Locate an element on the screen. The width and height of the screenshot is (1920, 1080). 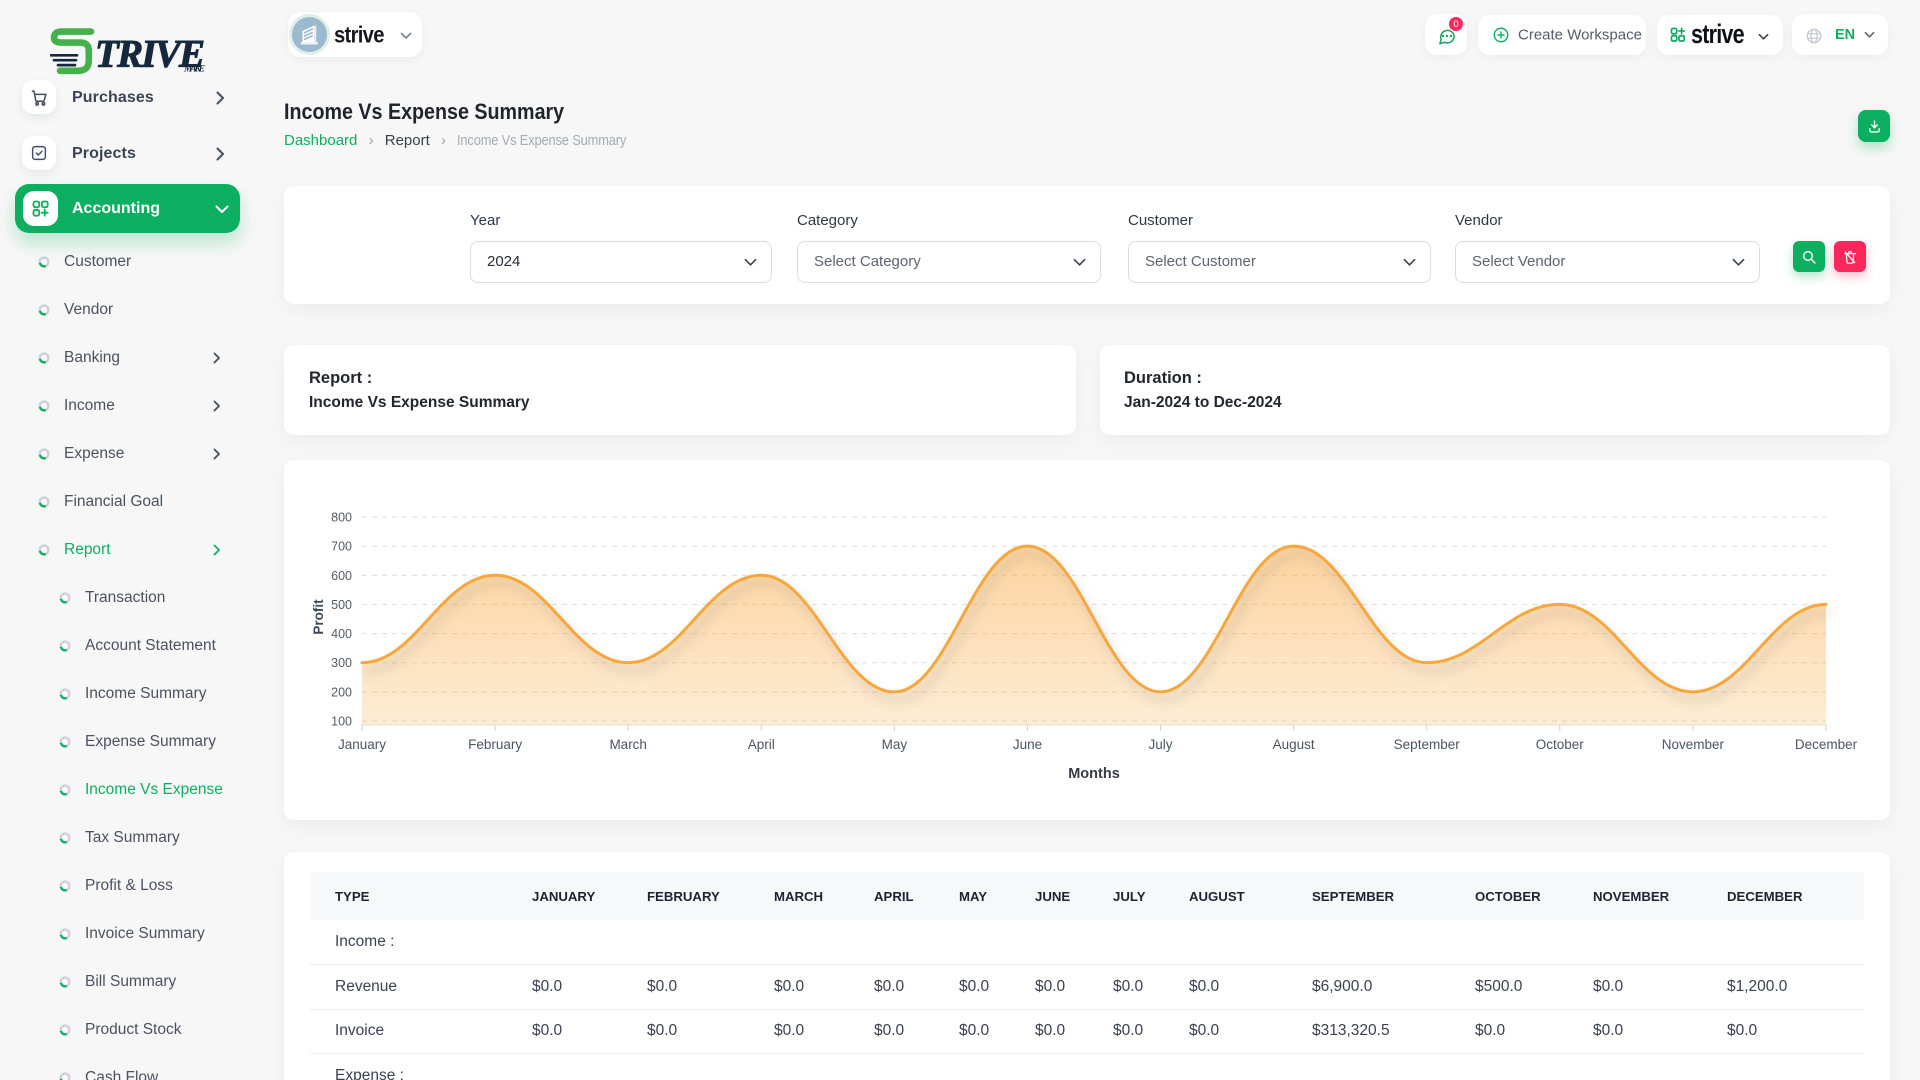
svg-text: Profit is located at coordinates (318, 617).